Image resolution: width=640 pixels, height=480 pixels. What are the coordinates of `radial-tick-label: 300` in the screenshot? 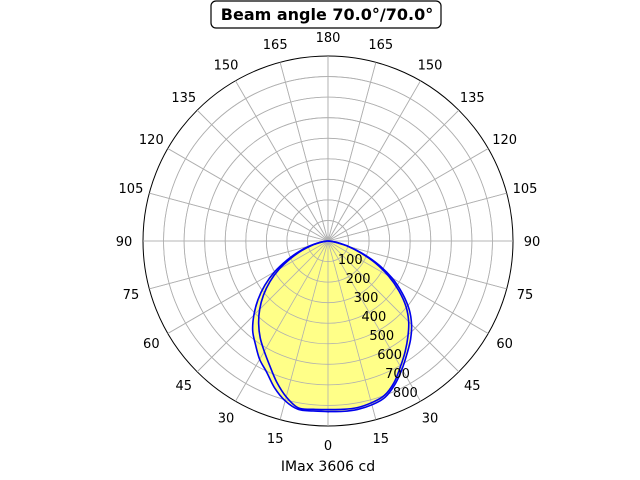 It's located at (366, 298).